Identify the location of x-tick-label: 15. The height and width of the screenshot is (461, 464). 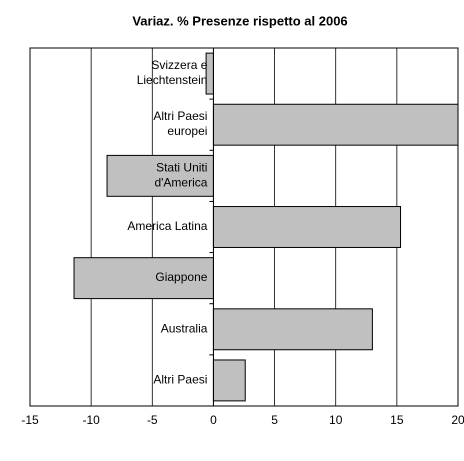
(397, 420).